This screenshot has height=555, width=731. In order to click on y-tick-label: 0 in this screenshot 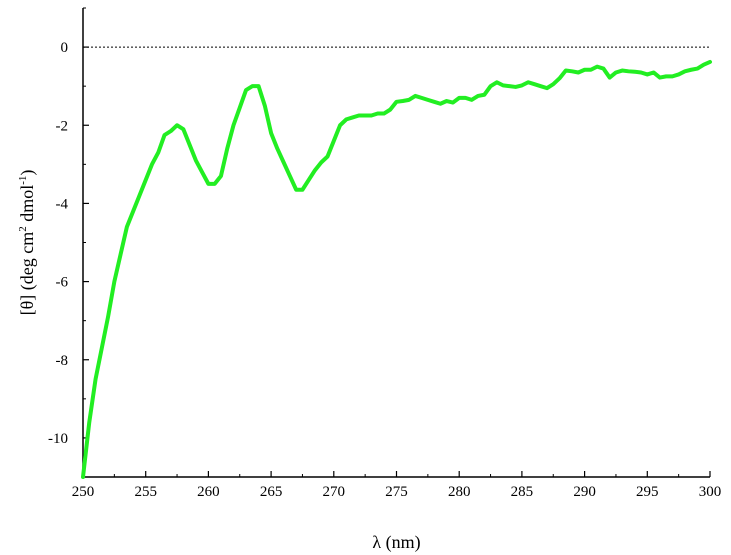, I will do `click(65, 48)`.